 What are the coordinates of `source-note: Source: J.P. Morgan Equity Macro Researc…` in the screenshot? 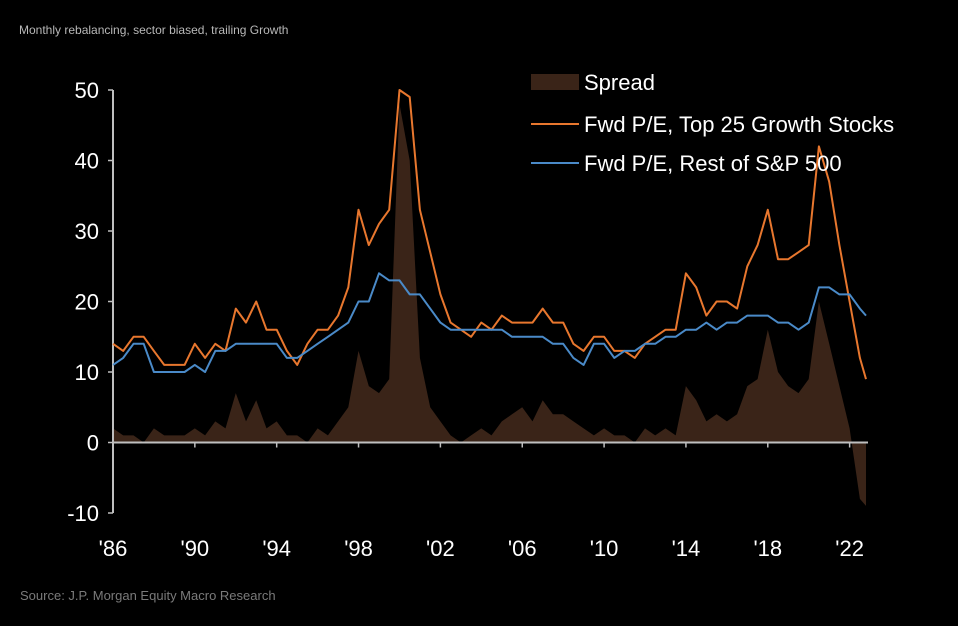 It's located at (148, 595).